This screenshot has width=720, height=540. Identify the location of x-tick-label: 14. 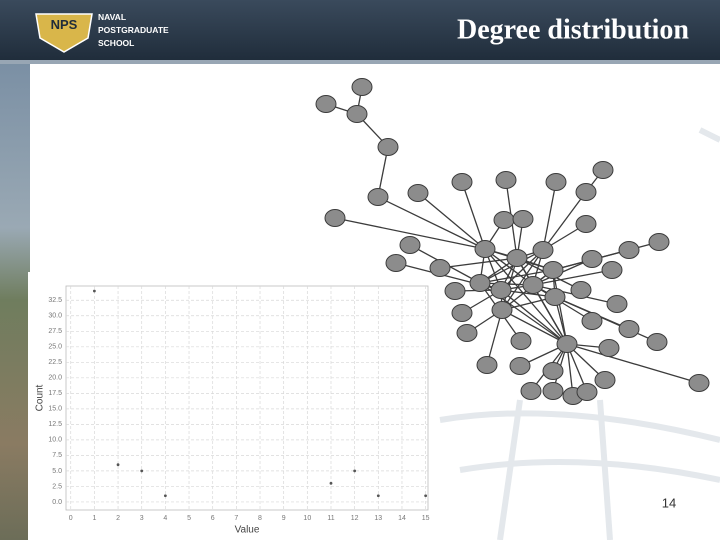
(402, 518).